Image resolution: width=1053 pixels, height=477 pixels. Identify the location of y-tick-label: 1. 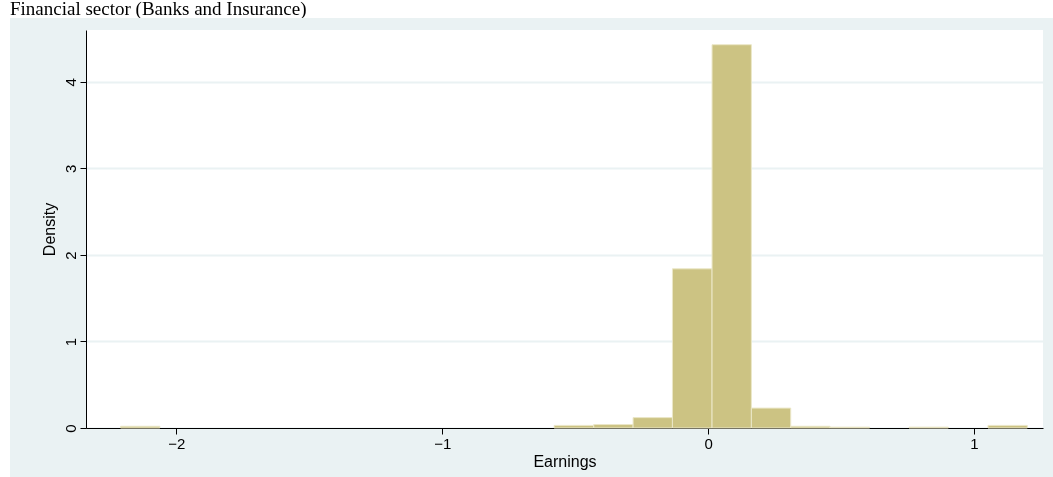
(70, 342).